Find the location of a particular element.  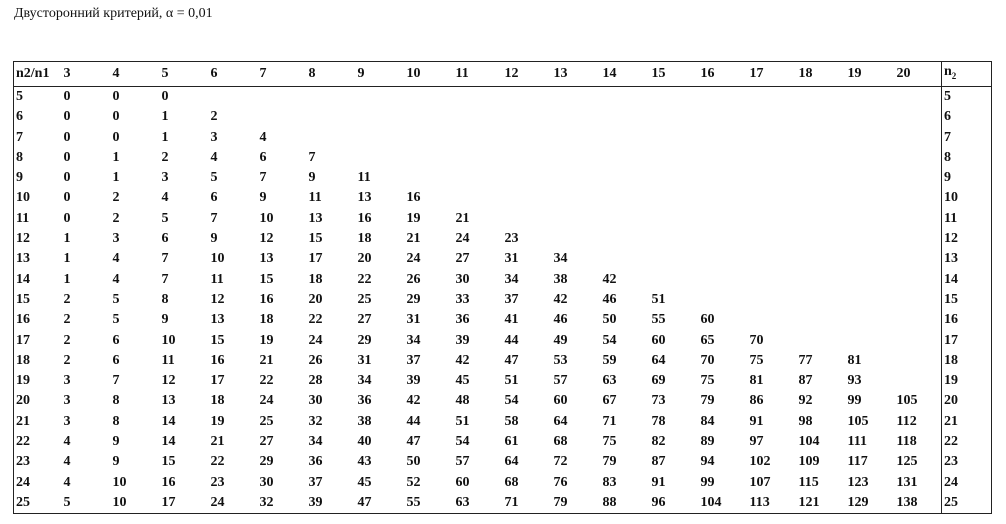

table-cell: 15 is located at coordinates (168, 462).